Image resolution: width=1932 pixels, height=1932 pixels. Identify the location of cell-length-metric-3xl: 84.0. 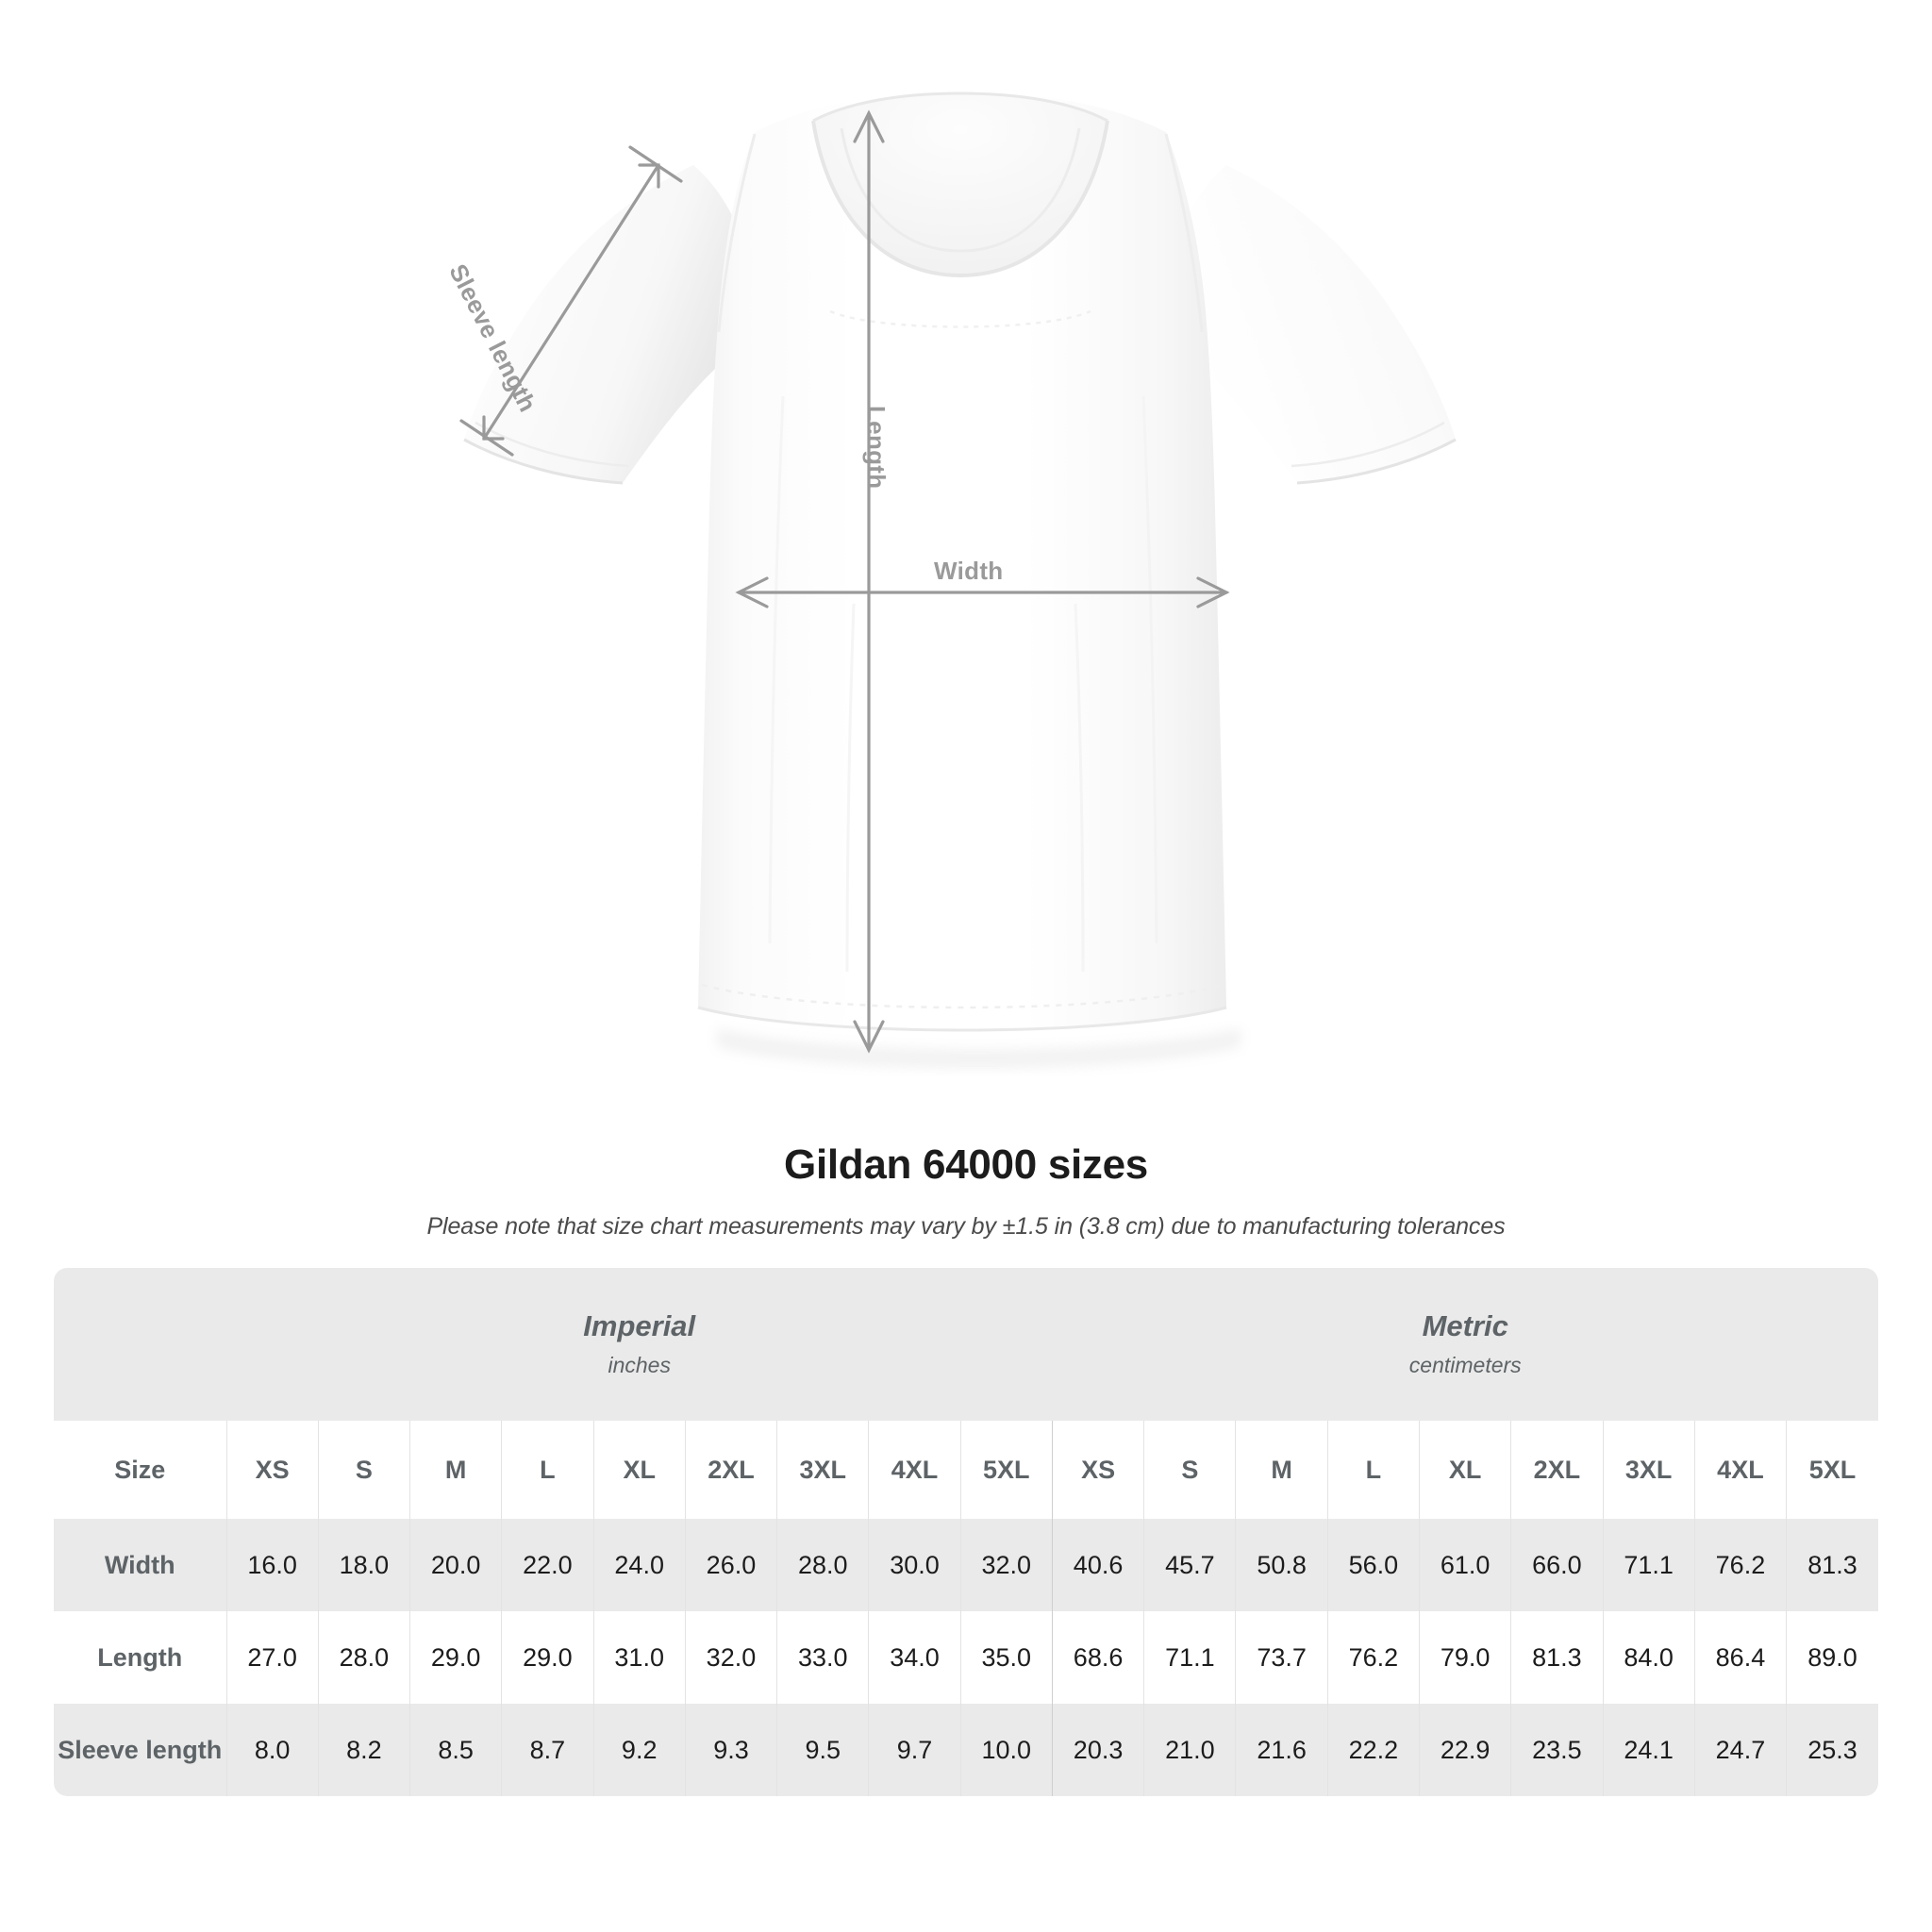
(1648, 1657).